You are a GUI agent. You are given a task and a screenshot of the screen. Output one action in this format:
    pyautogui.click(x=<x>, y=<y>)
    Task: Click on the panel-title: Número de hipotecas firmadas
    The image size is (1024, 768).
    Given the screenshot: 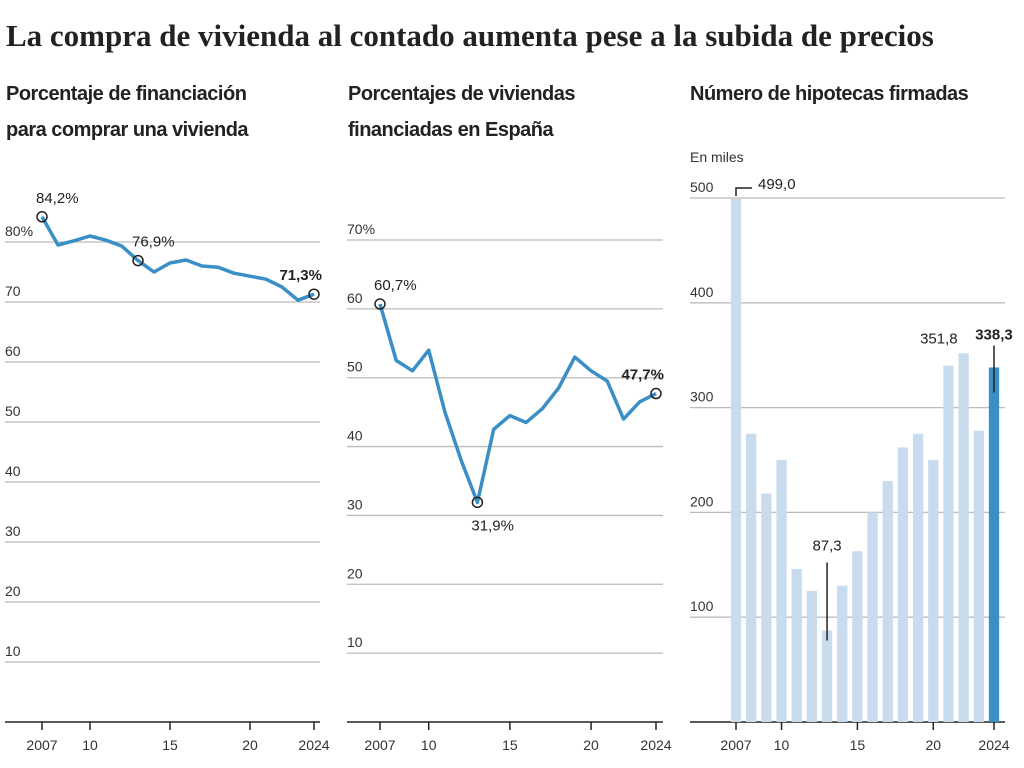 What is the action you would take?
    pyautogui.click(x=829, y=94)
    